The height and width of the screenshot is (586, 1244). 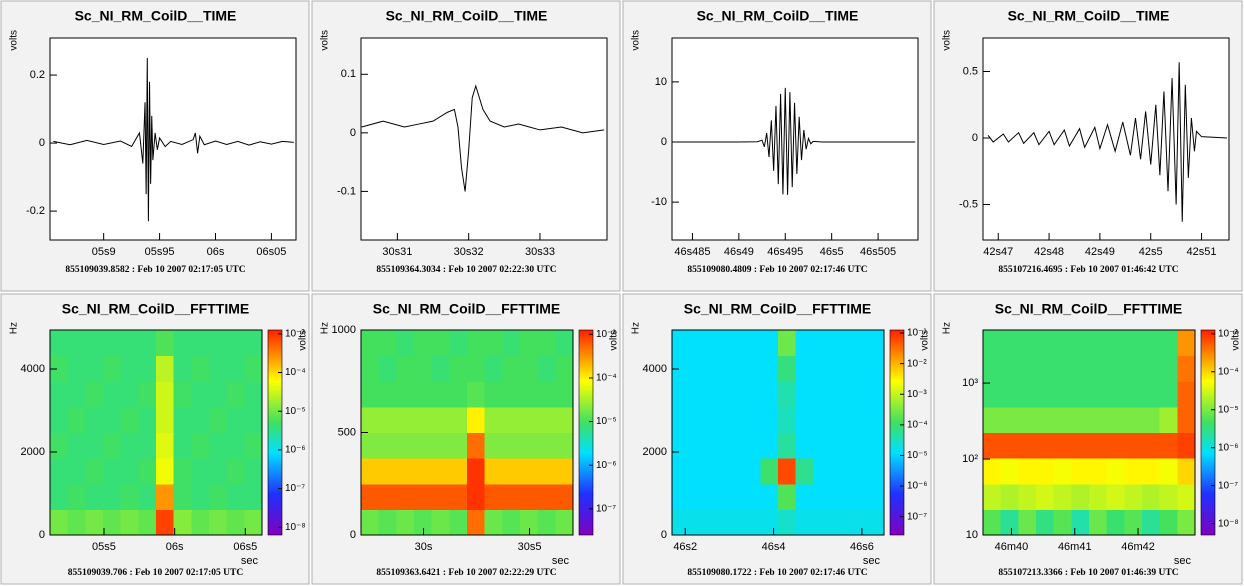 I want to click on y-tick-label: 10³, so click(x=970, y=383).